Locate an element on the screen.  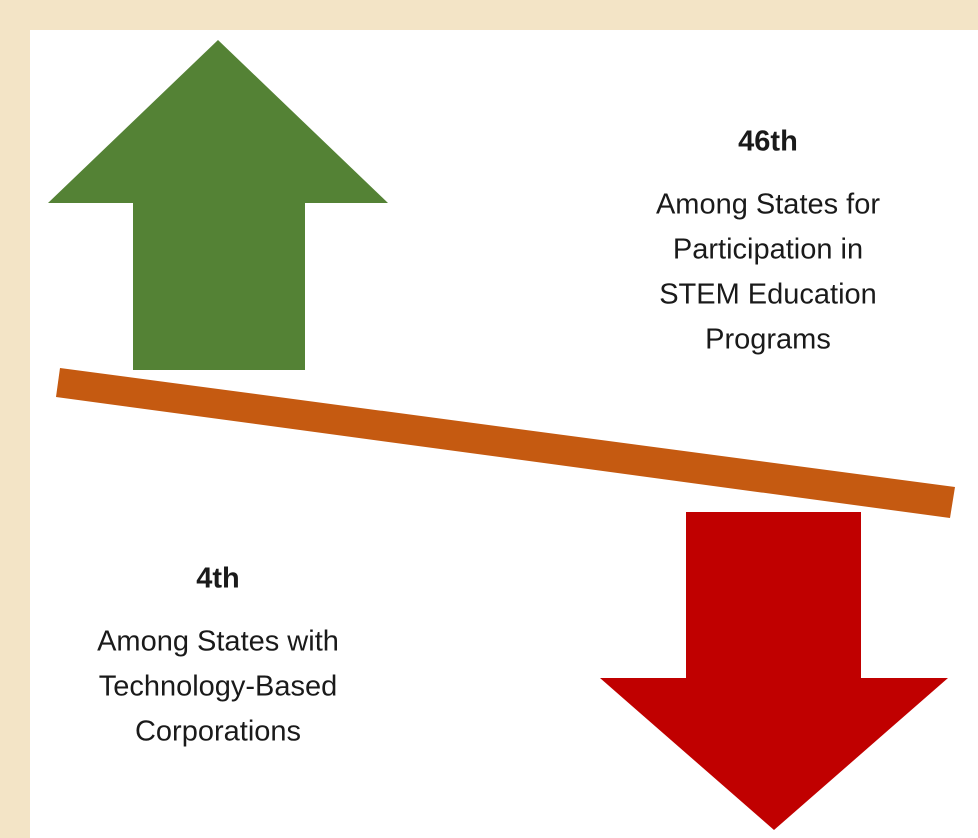
description-line: STEM Education is located at coordinates (768, 295).